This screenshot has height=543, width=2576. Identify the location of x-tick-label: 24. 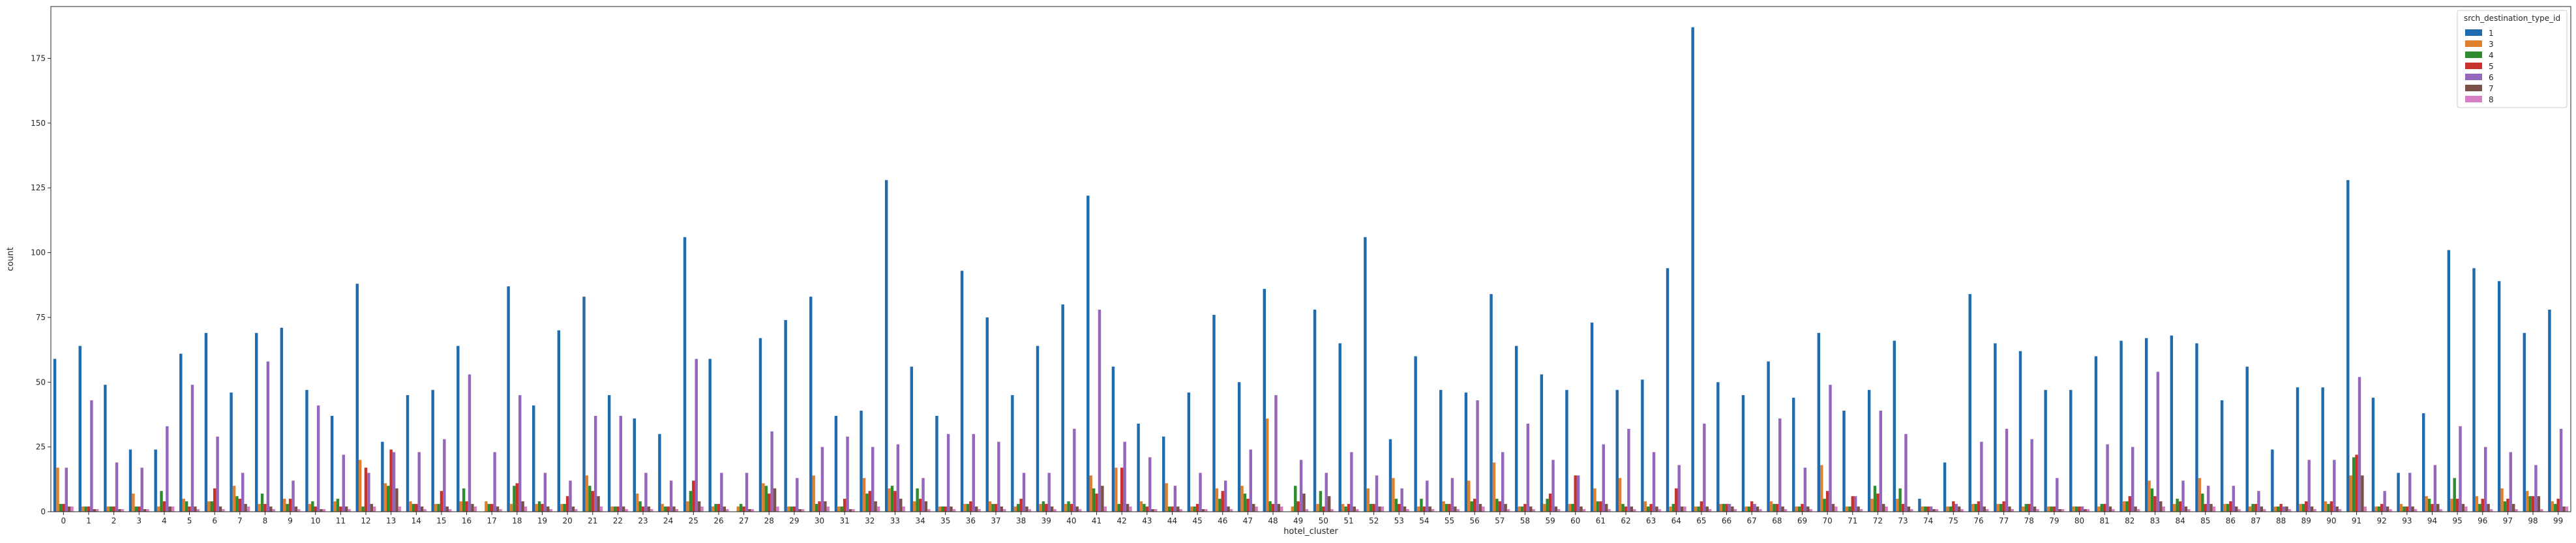
(668, 520).